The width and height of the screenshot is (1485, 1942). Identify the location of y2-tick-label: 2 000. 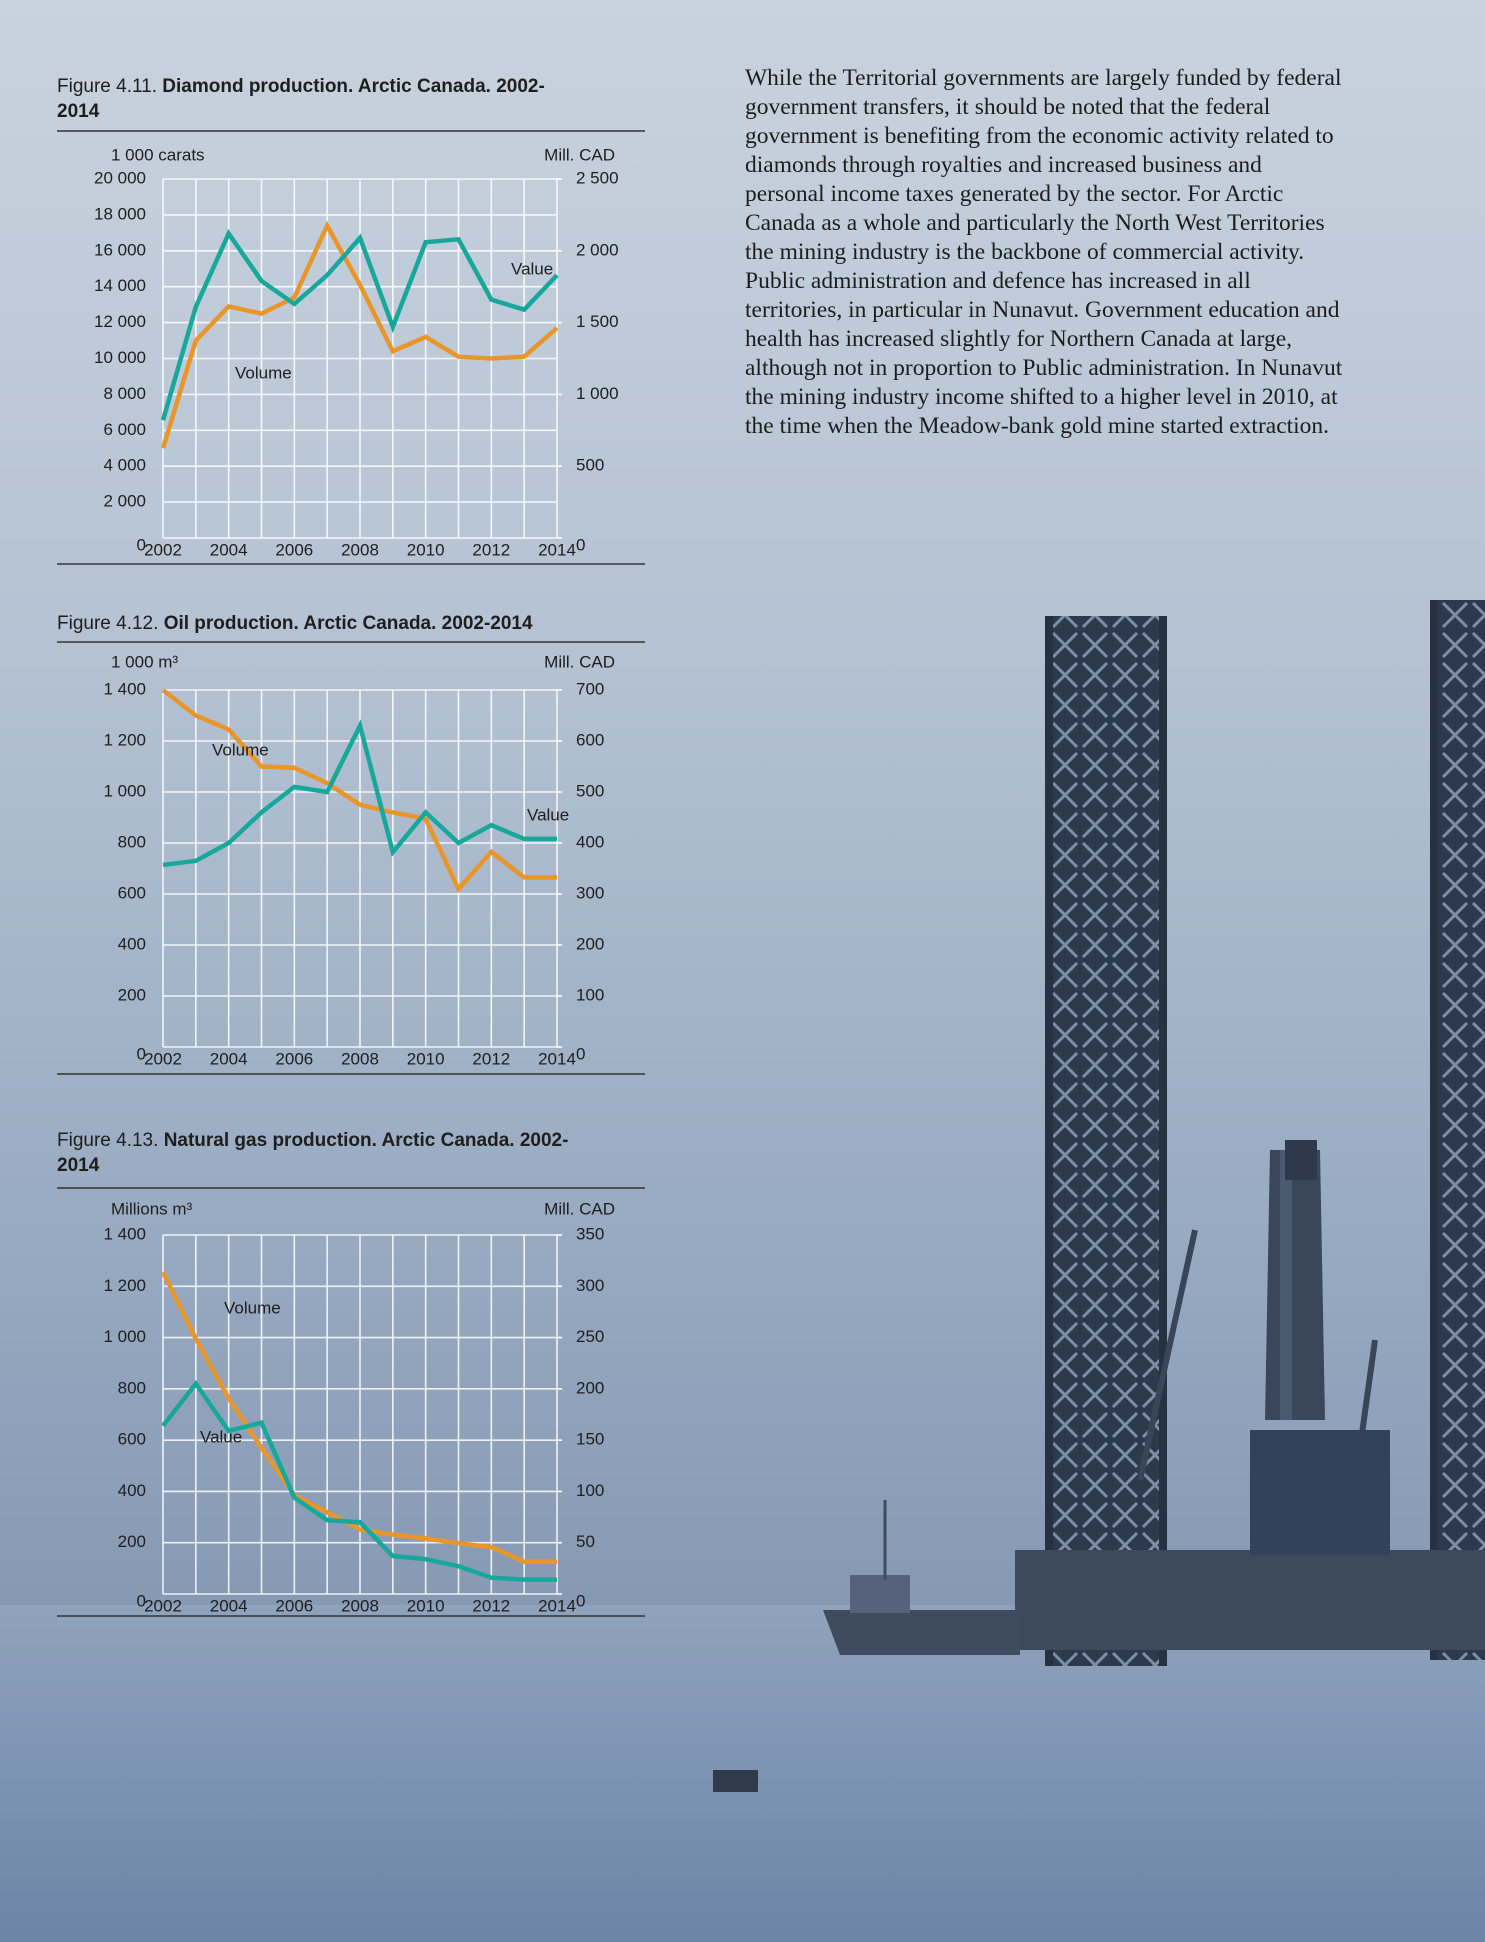
(597, 249).